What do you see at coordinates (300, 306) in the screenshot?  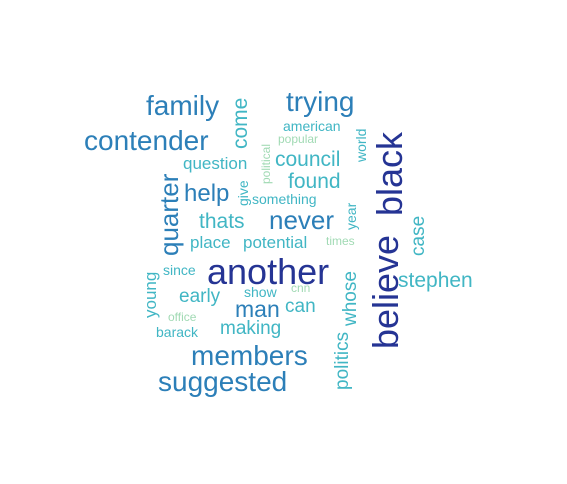 I see `word-can: can` at bounding box center [300, 306].